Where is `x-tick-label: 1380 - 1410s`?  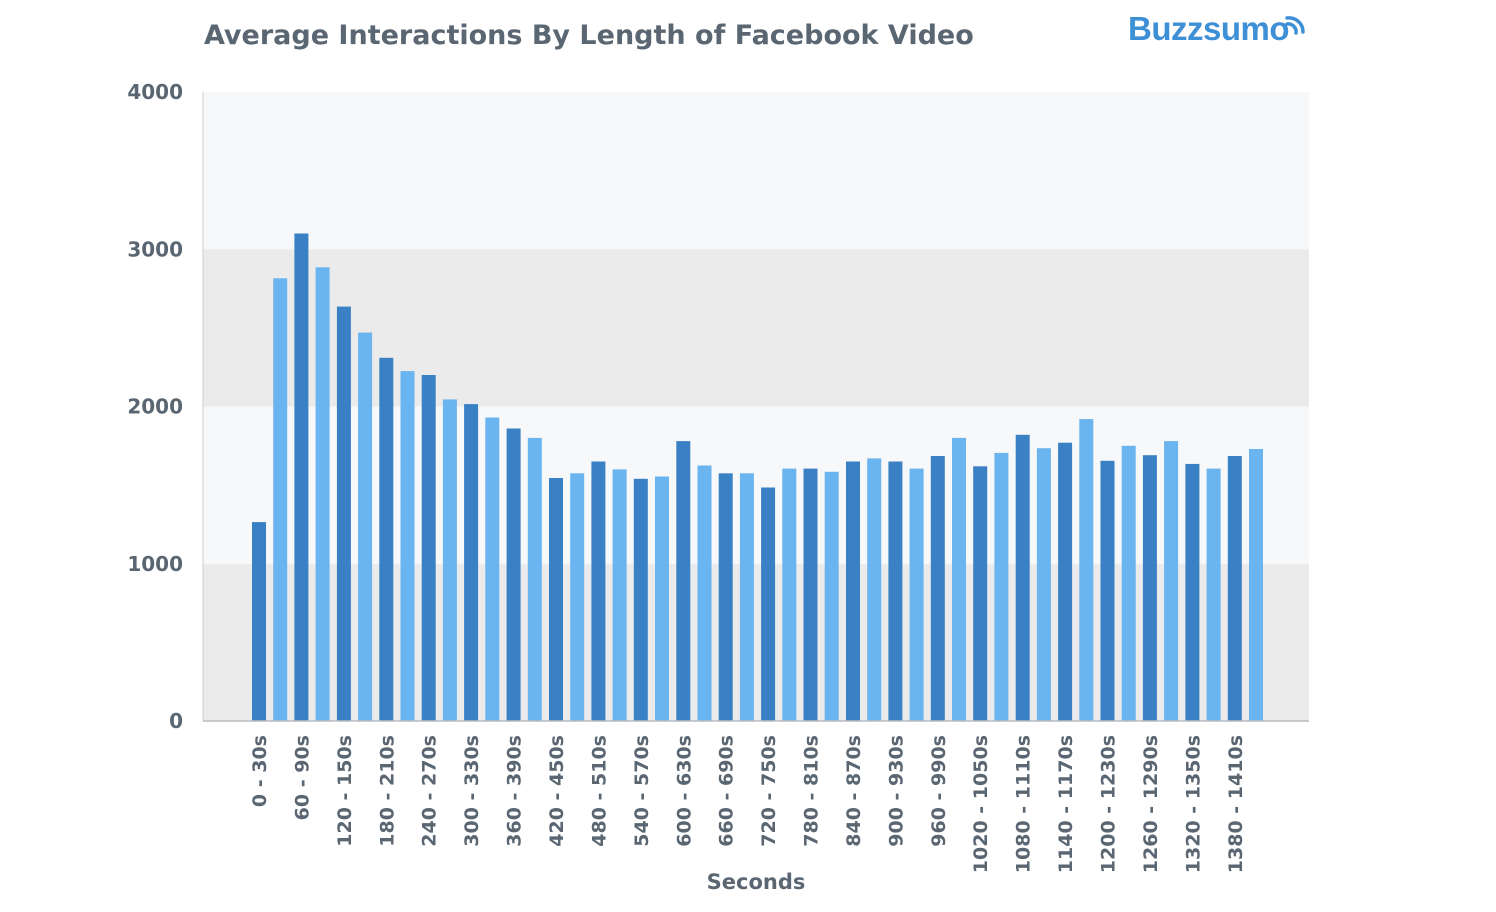
x-tick-label: 1380 - 1410s is located at coordinates (1236, 804).